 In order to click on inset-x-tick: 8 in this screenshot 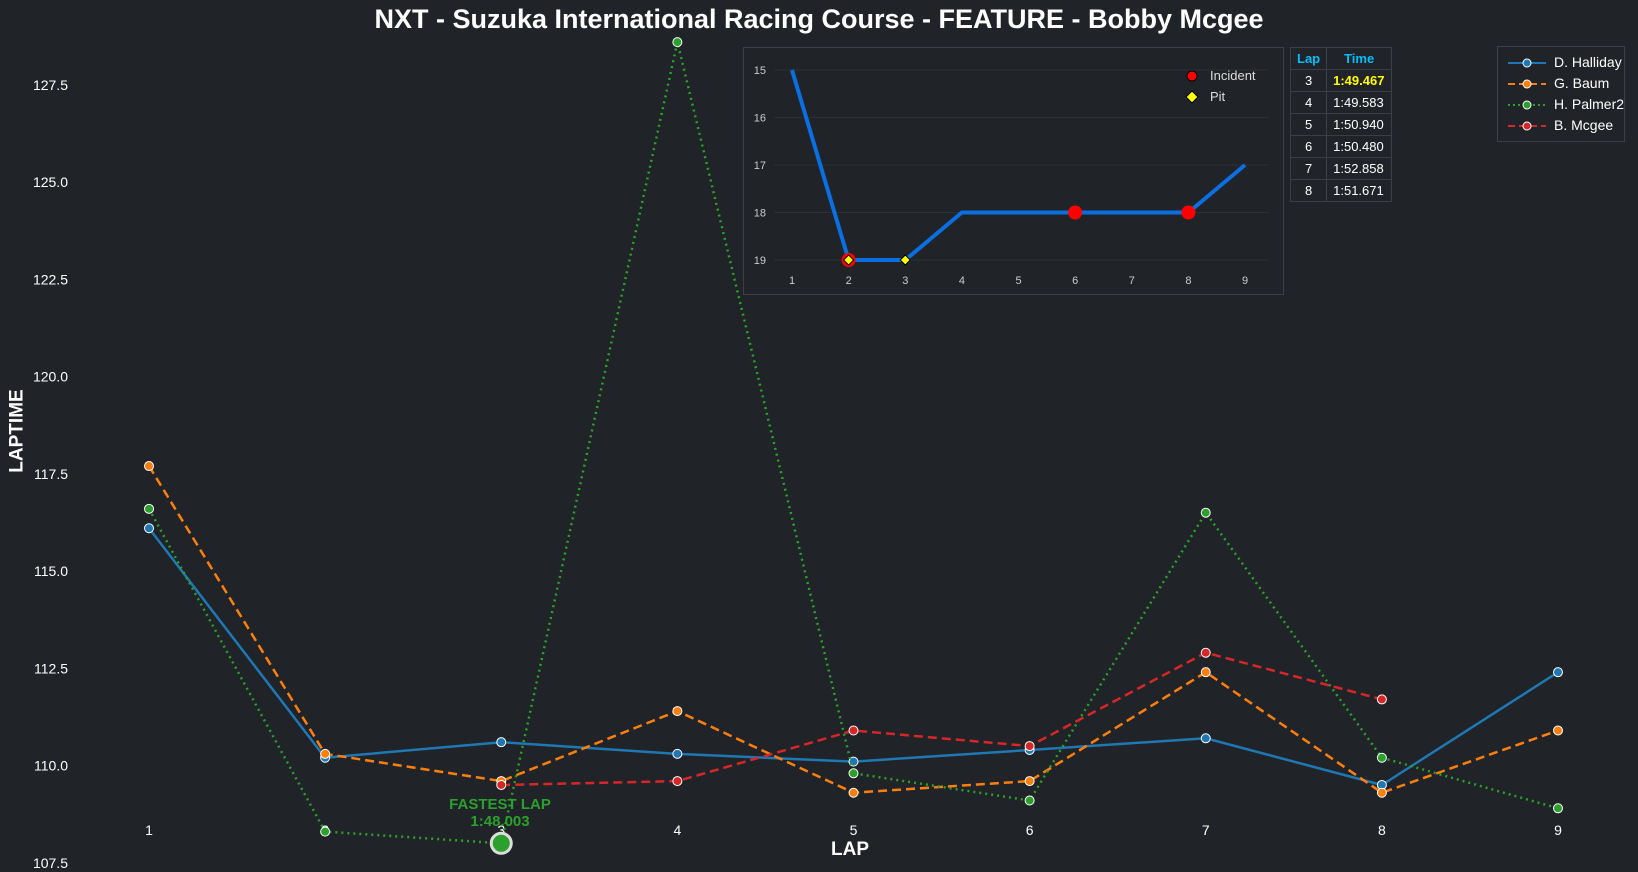, I will do `click(1188, 281)`.